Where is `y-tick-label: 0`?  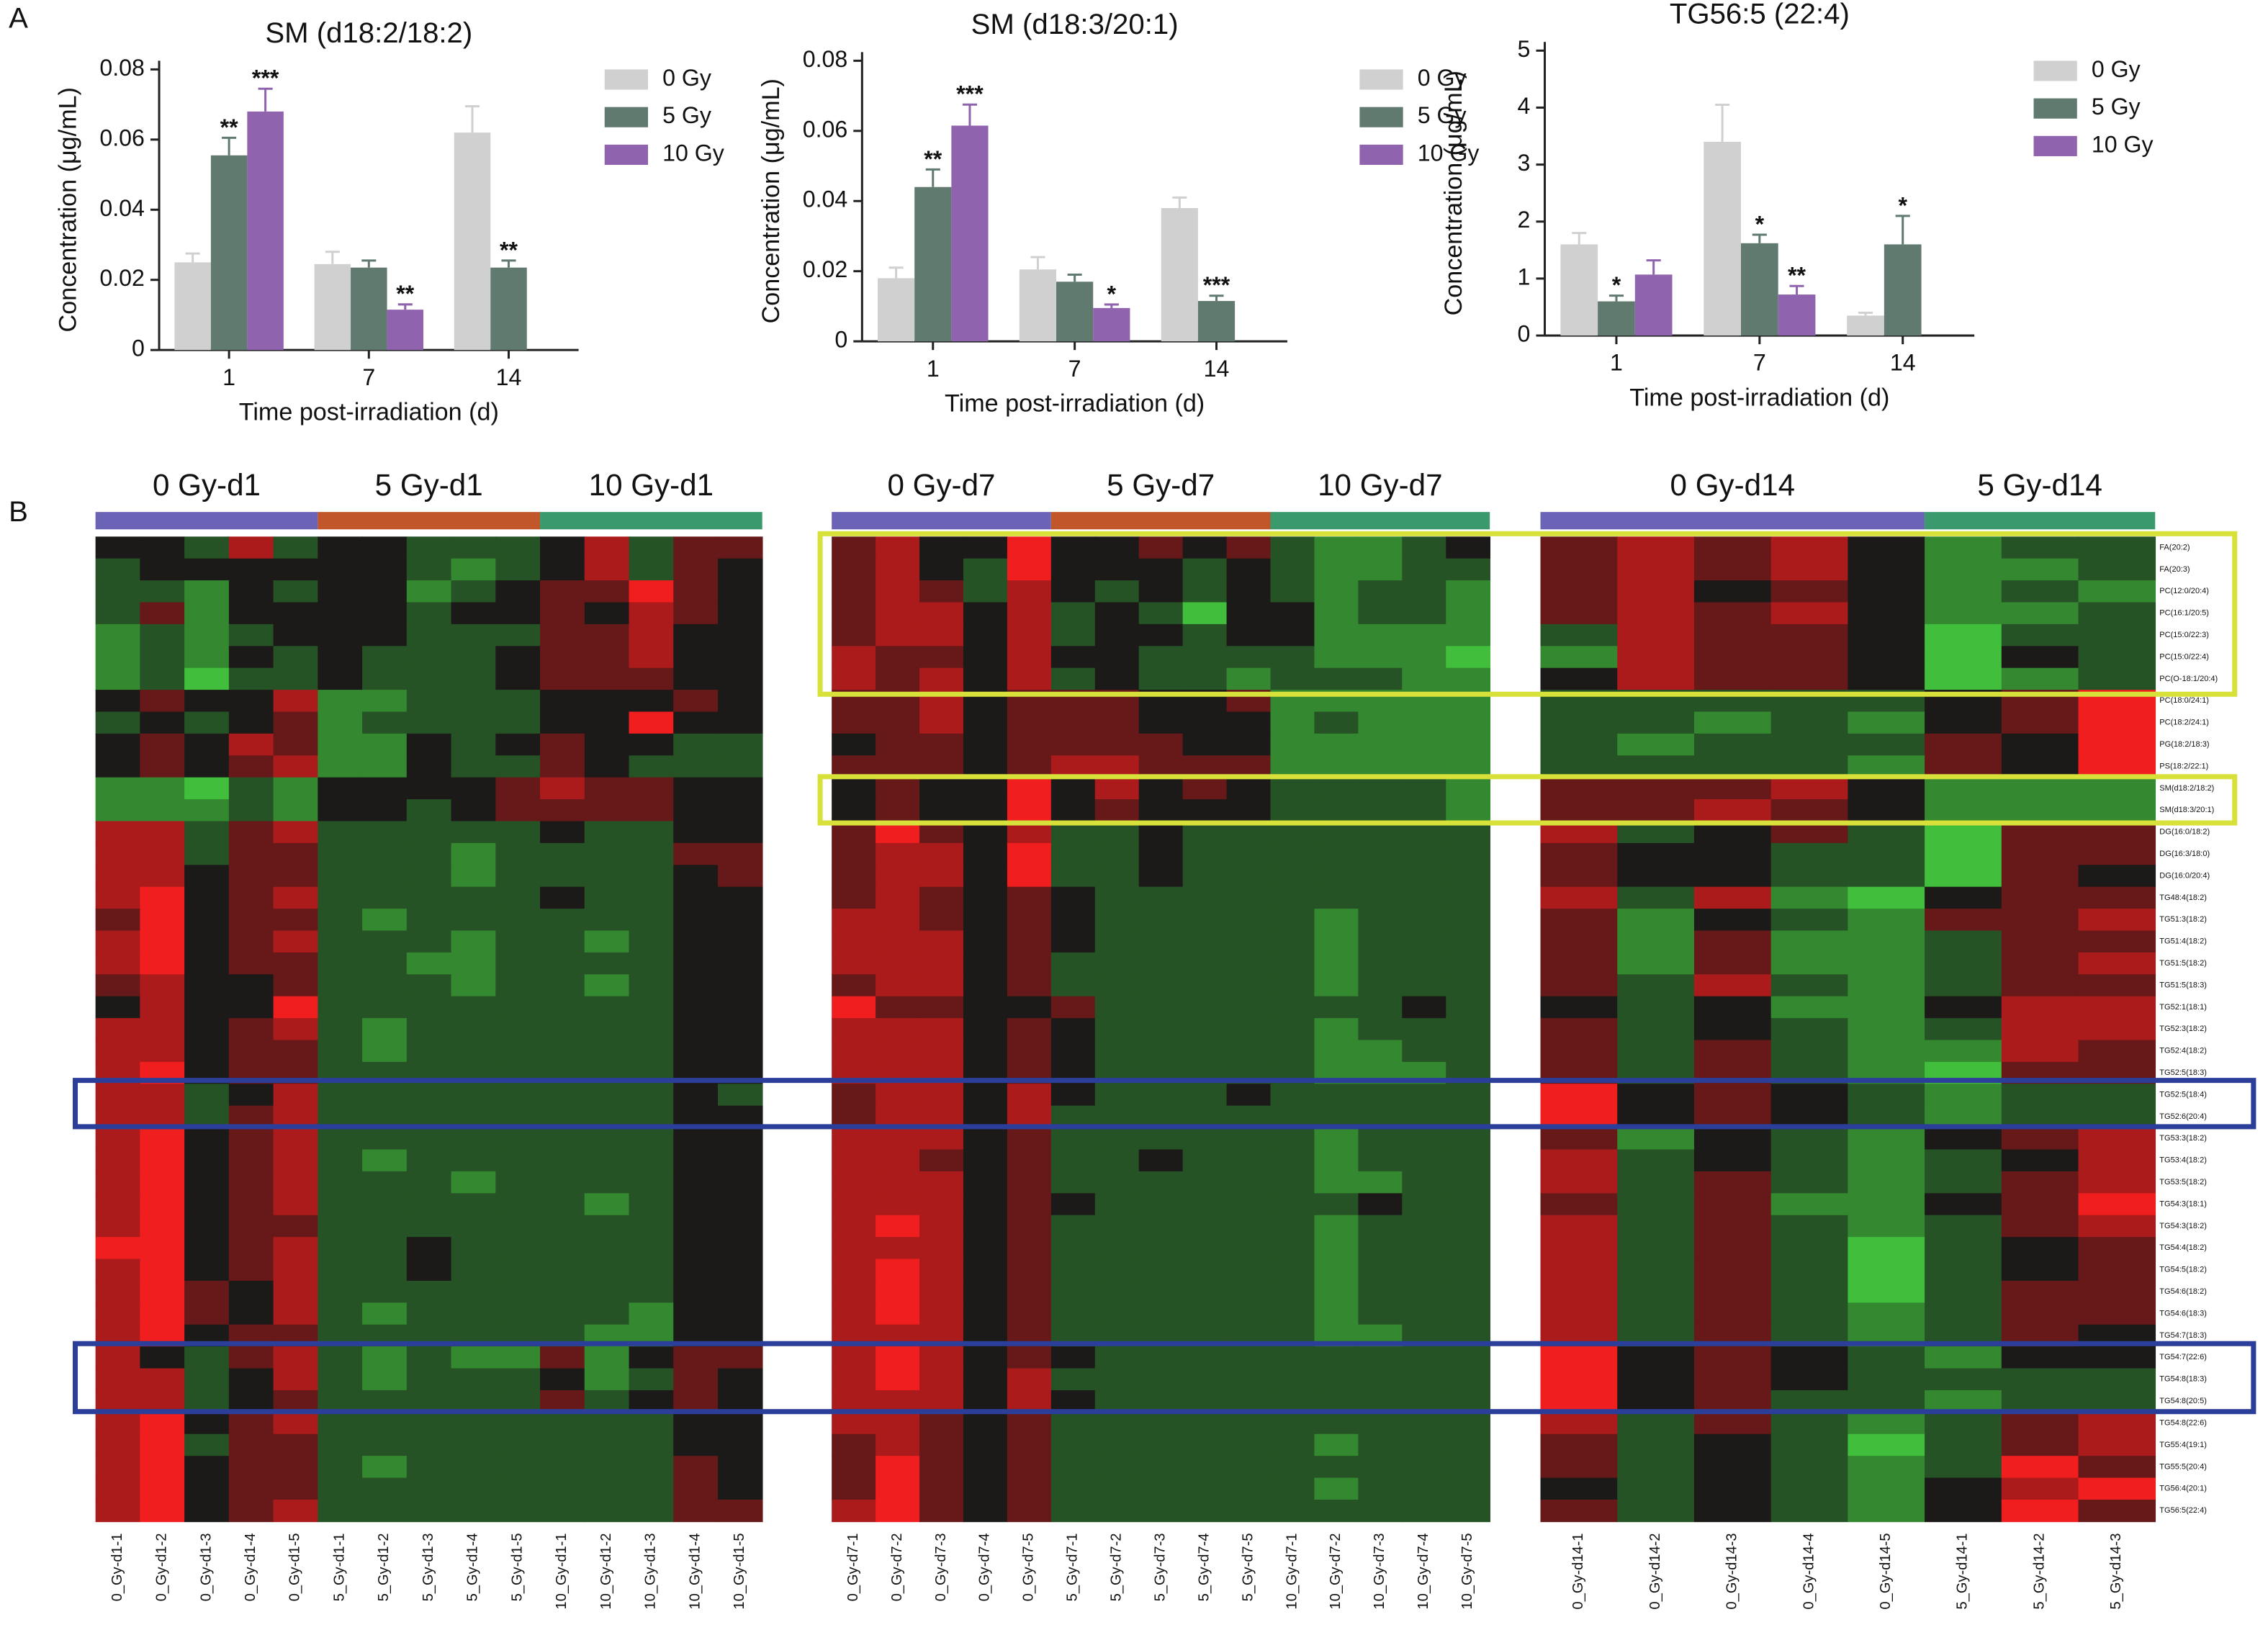
y-tick-label: 0 is located at coordinates (840, 340).